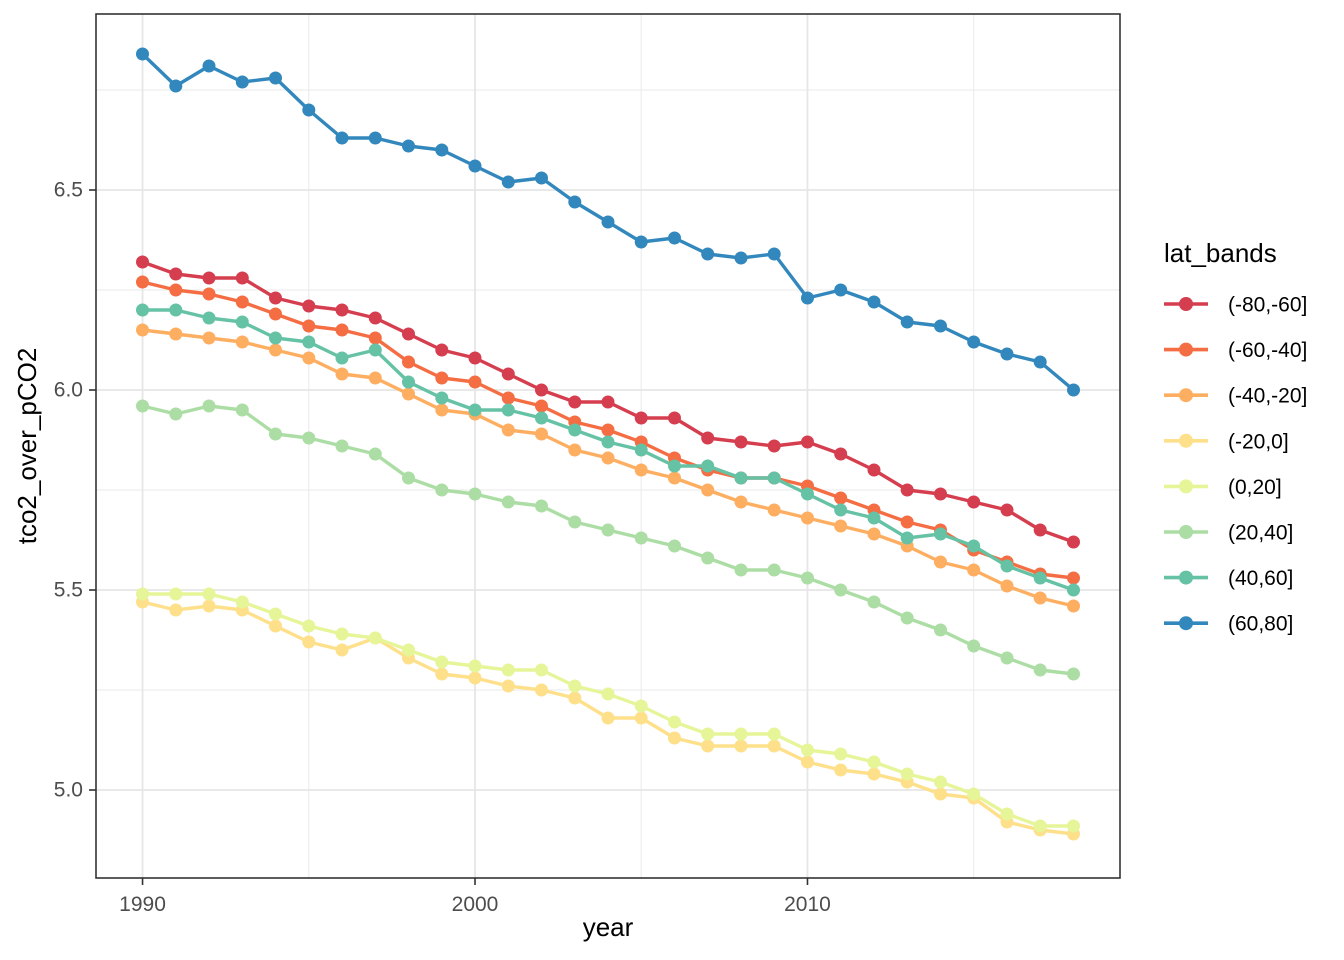 This screenshot has width=1344, height=960. What do you see at coordinates (27, 446) in the screenshot?
I see `y-axis-title: tco2_over_pCO2` at bounding box center [27, 446].